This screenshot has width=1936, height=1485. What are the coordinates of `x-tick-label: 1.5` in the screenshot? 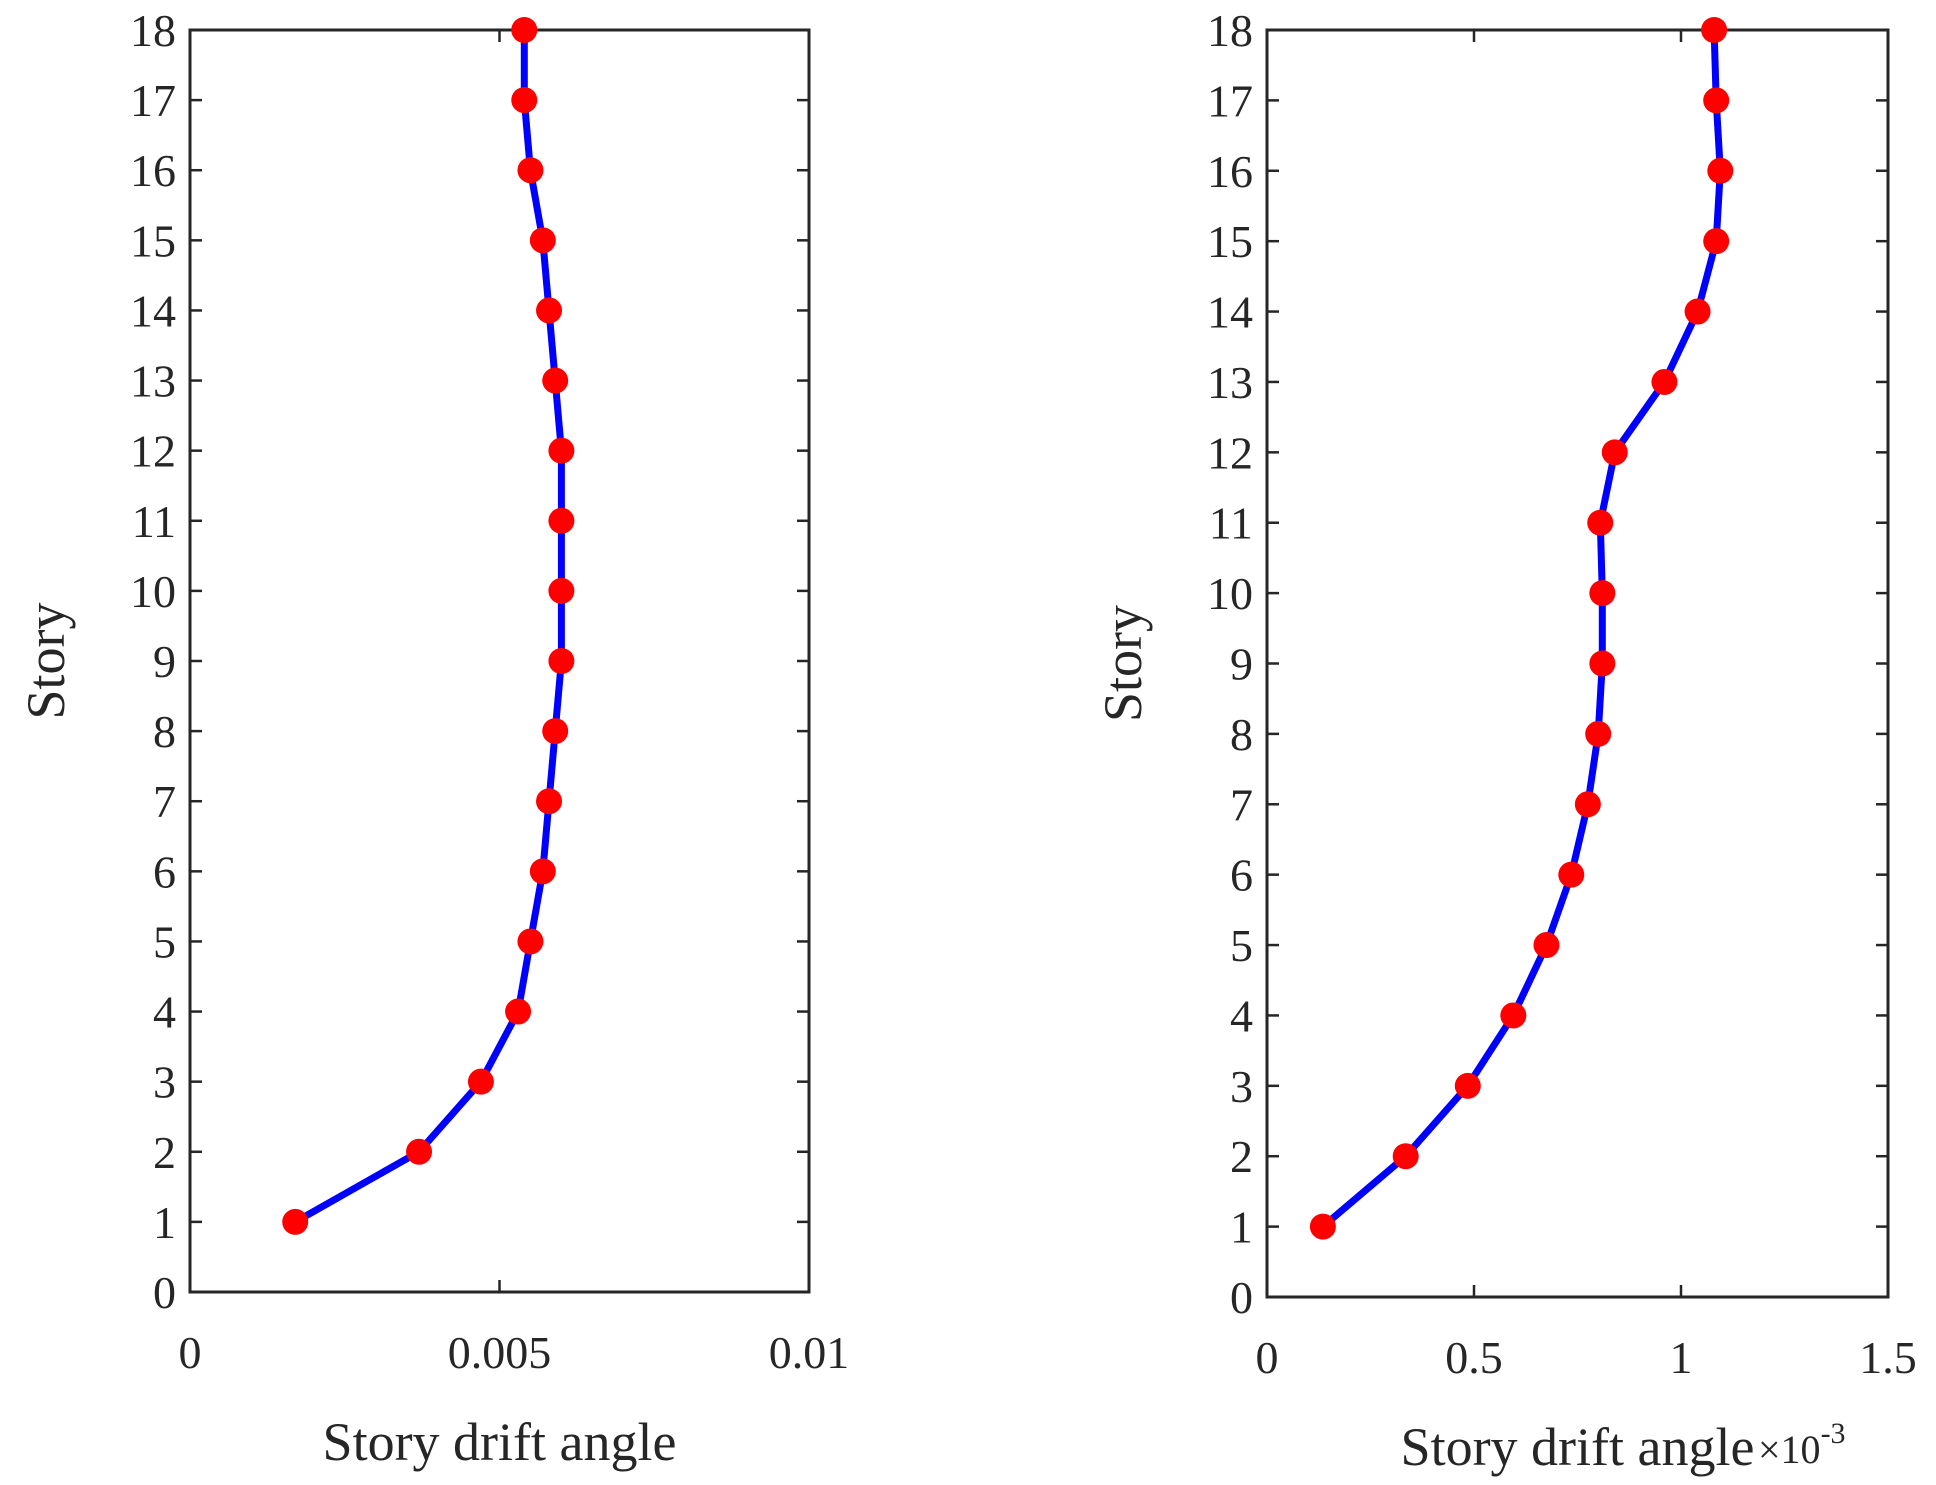 It's located at (1888, 1357).